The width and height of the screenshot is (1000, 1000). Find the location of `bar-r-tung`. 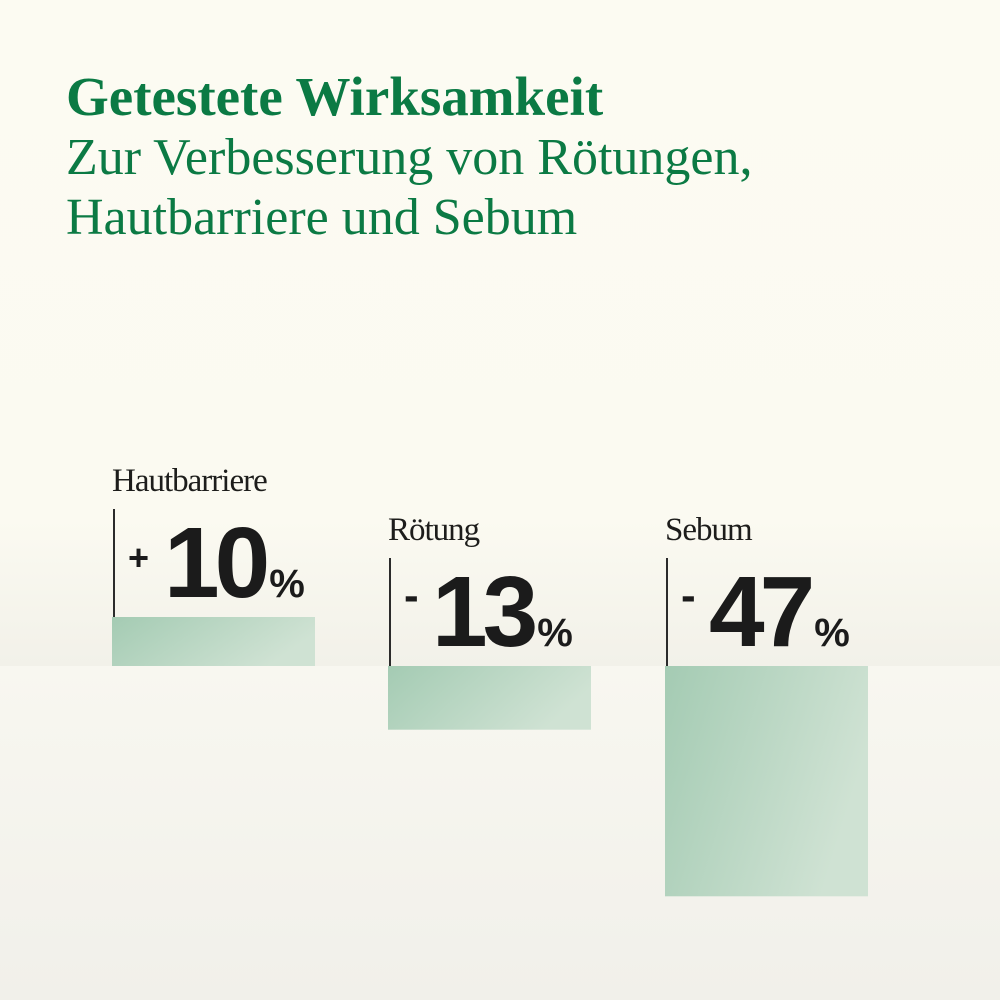

bar-r-tung is located at coordinates (489, 698).